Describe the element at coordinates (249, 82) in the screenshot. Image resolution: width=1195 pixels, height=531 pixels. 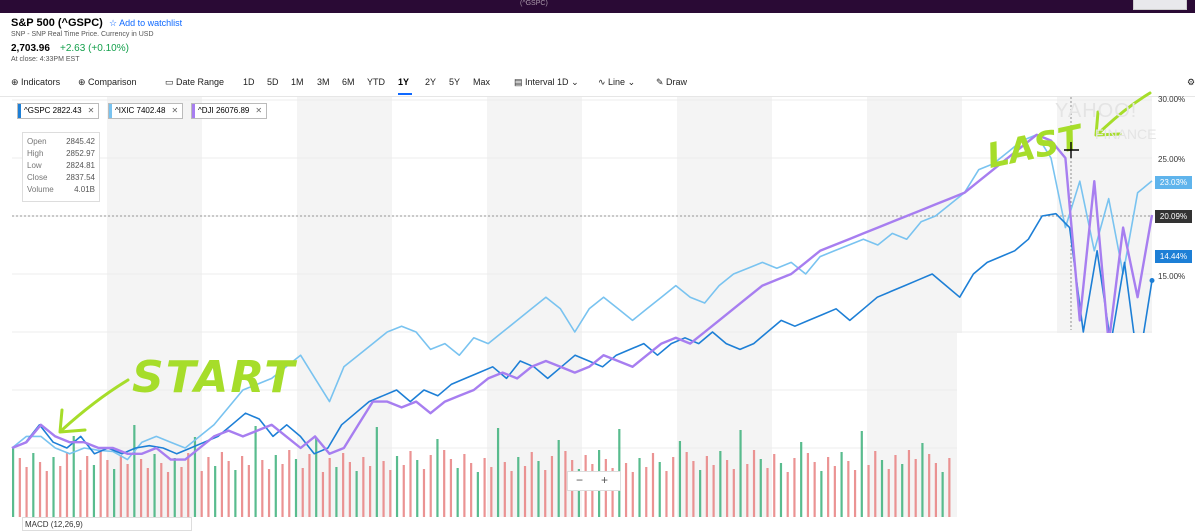
I see `range-1d: 1D` at that location.